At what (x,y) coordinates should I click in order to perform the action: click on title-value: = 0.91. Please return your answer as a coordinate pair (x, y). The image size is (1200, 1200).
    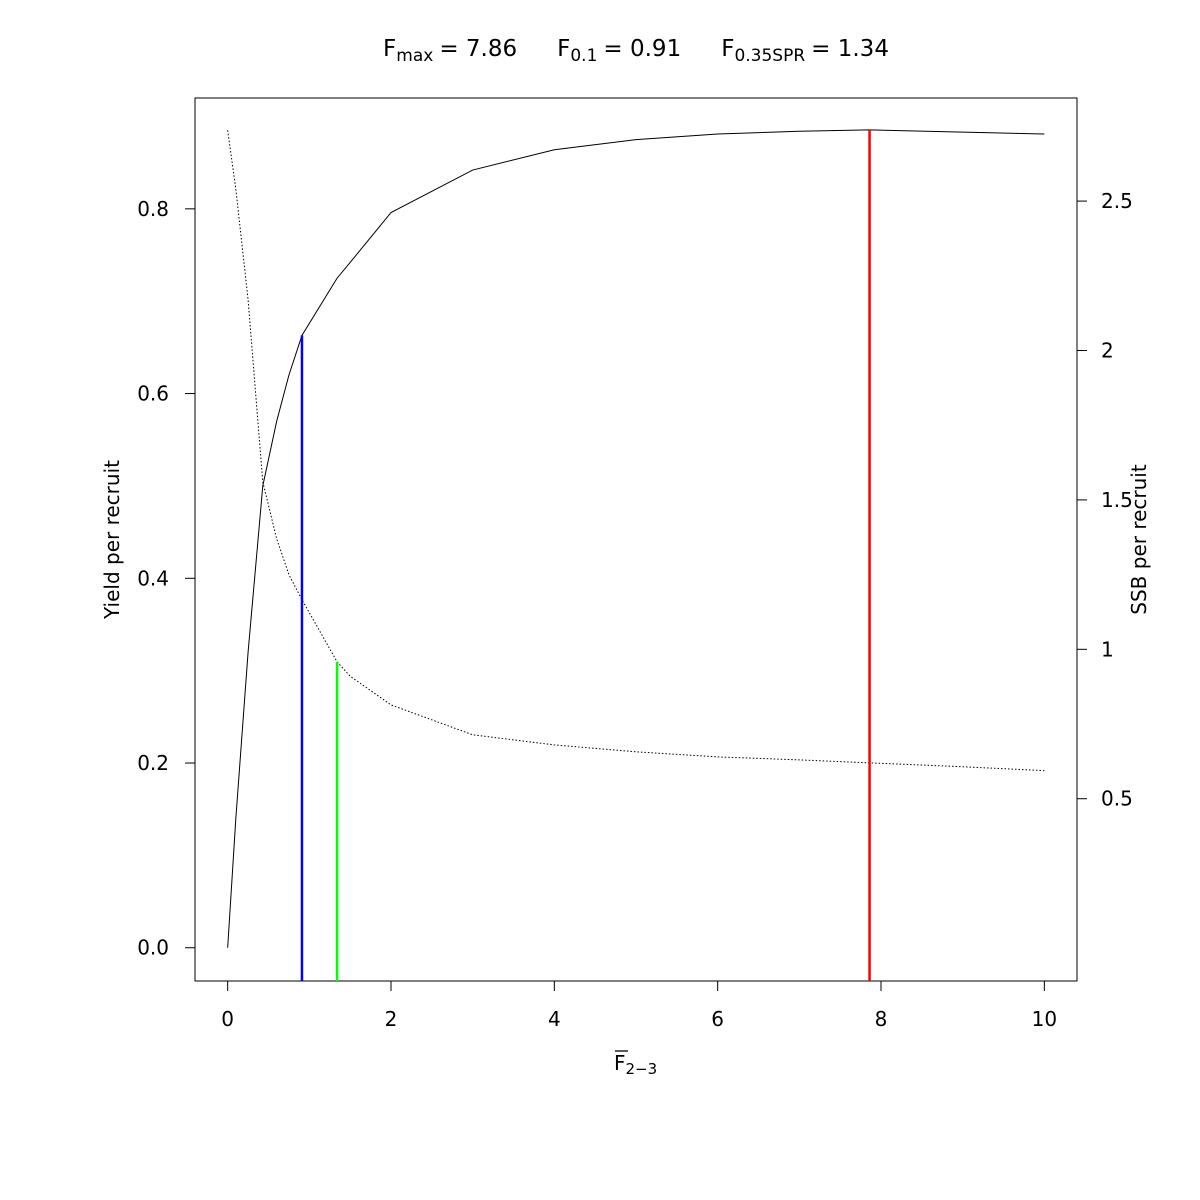
    Looking at the image, I should click on (642, 49).